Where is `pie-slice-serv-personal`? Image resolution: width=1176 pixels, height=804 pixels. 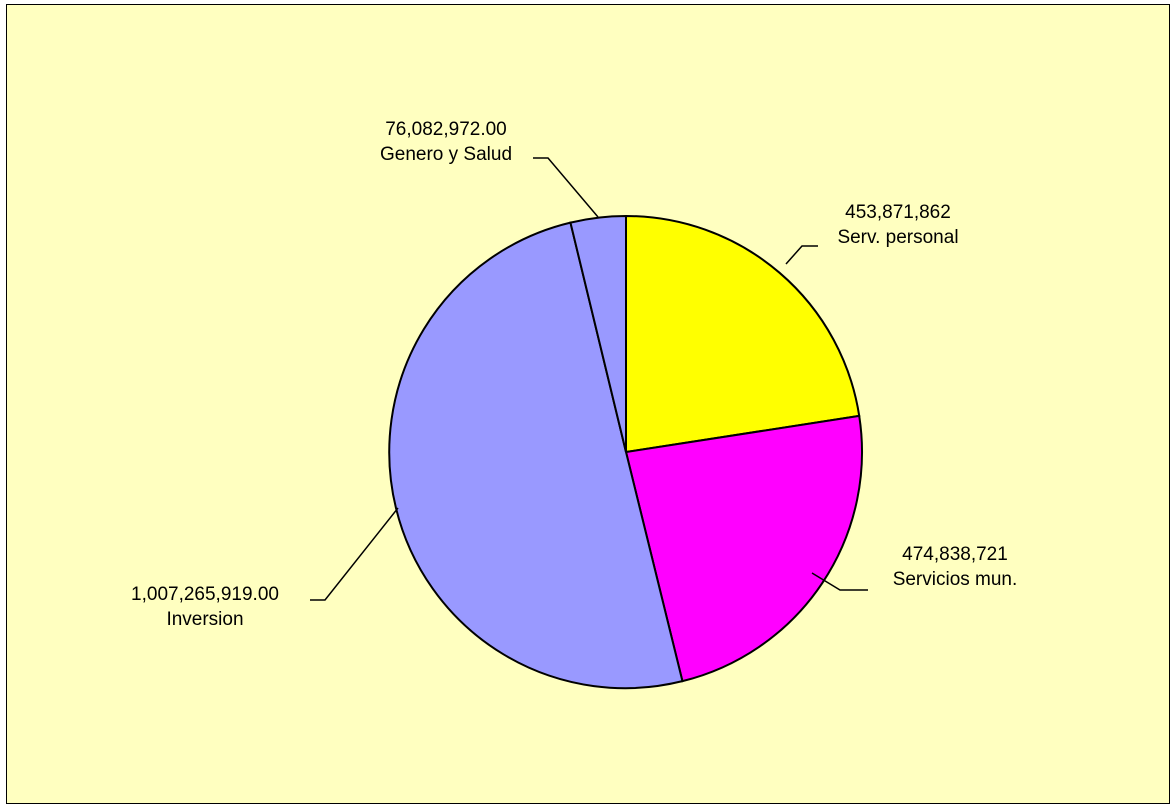
pie-slice-serv-personal is located at coordinates (743, 334).